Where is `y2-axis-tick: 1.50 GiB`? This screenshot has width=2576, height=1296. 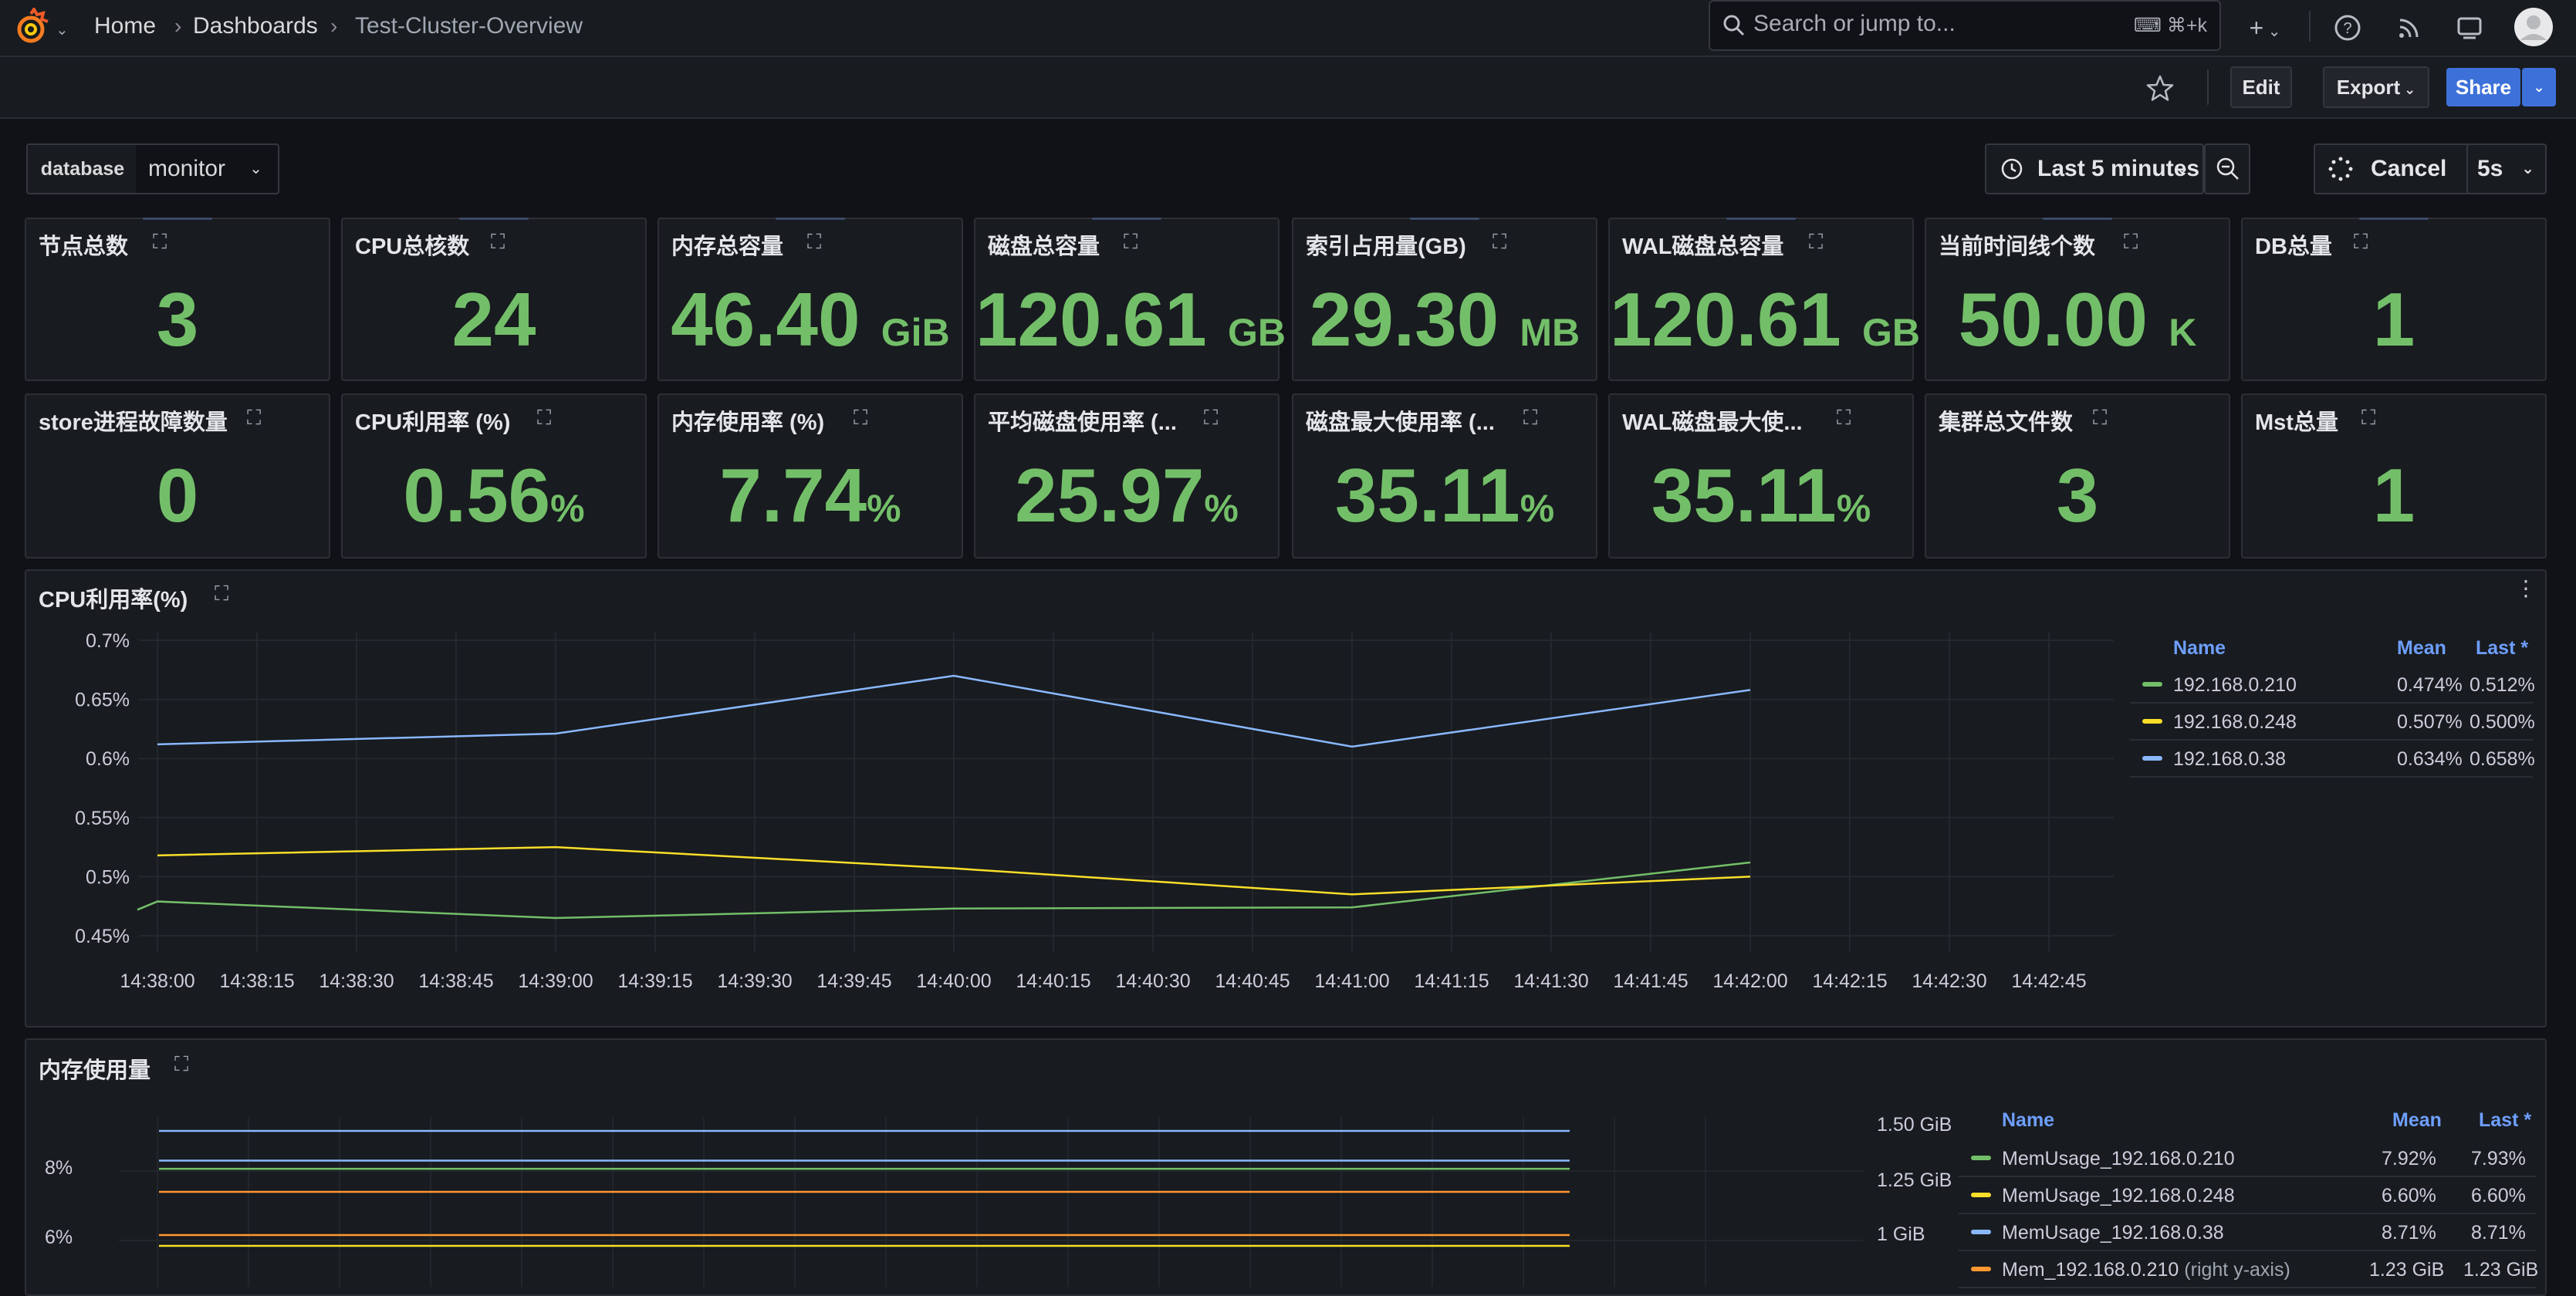
y2-axis-tick: 1.50 GiB is located at coordinates (1915, 1125).